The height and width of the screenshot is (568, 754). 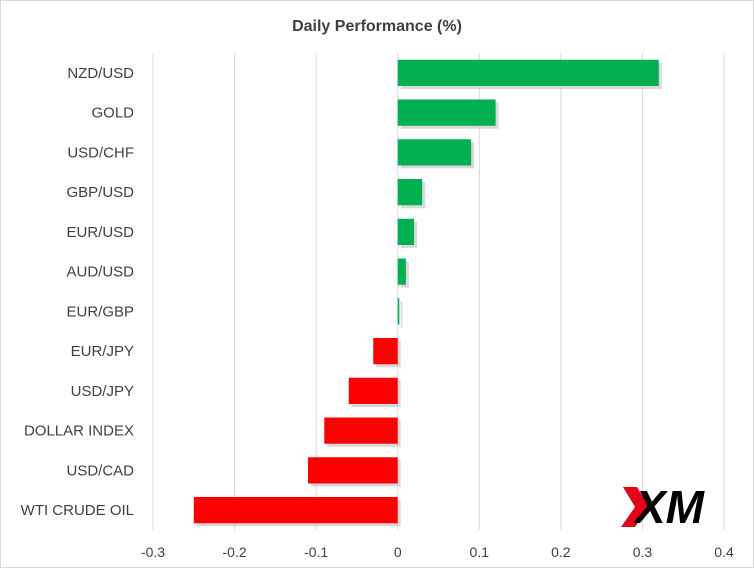 What do you see at coordinates (669, 507) in the screenshot?
I see `logo-text: XM` at bounding box center [669, 507].